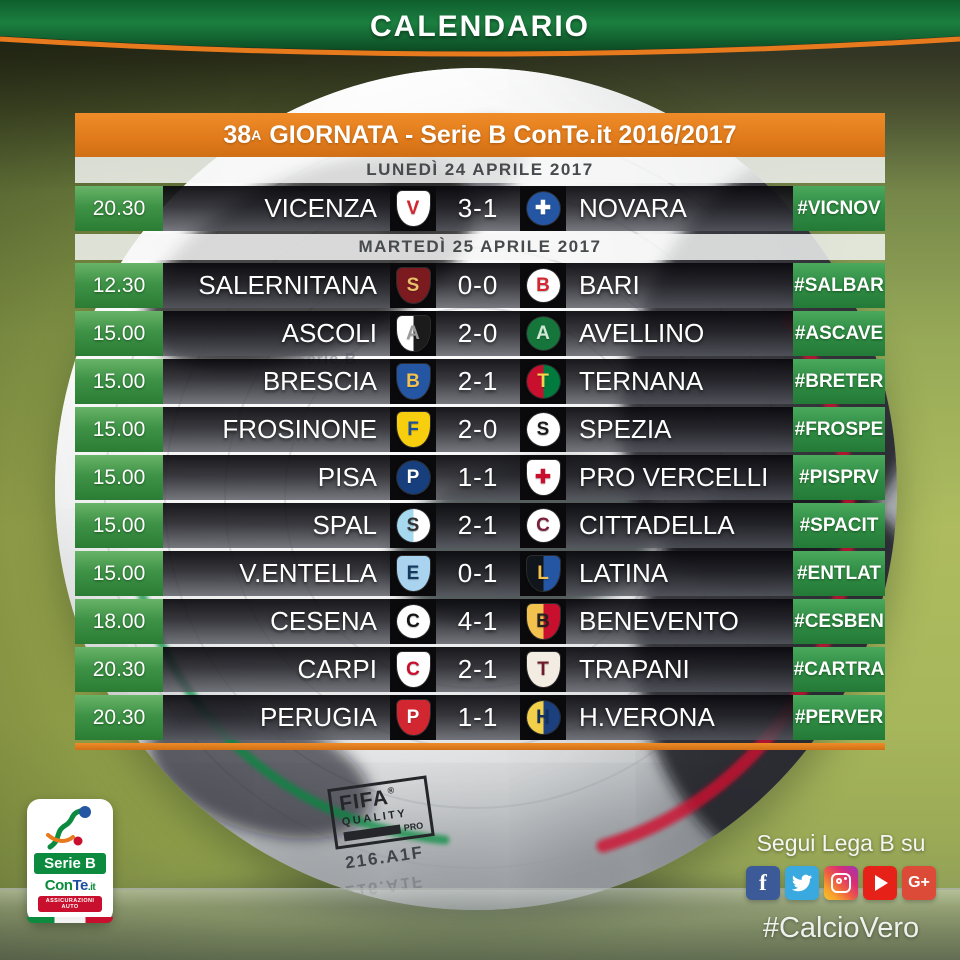  I want to click on match-hashtag: #SPACIT, so click(839, 525).